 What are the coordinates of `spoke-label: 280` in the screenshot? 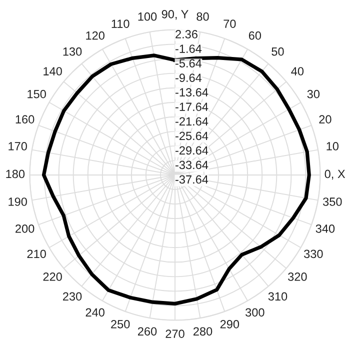 It's located at (203, 331).